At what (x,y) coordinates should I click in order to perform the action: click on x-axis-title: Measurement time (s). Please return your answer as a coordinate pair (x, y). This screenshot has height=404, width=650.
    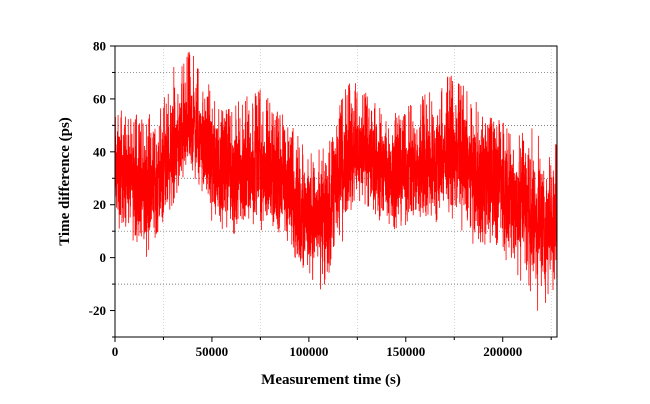
    Looking at the image, I should click on (331, 380).